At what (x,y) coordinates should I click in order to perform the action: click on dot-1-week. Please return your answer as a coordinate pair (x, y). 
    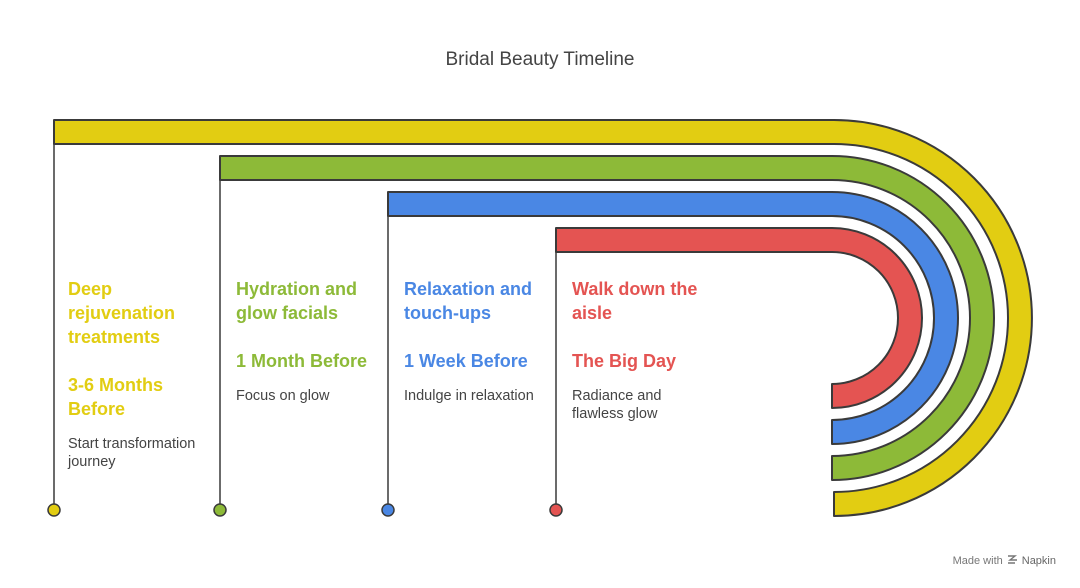
    Looking at the image, I should click on (388, 510).